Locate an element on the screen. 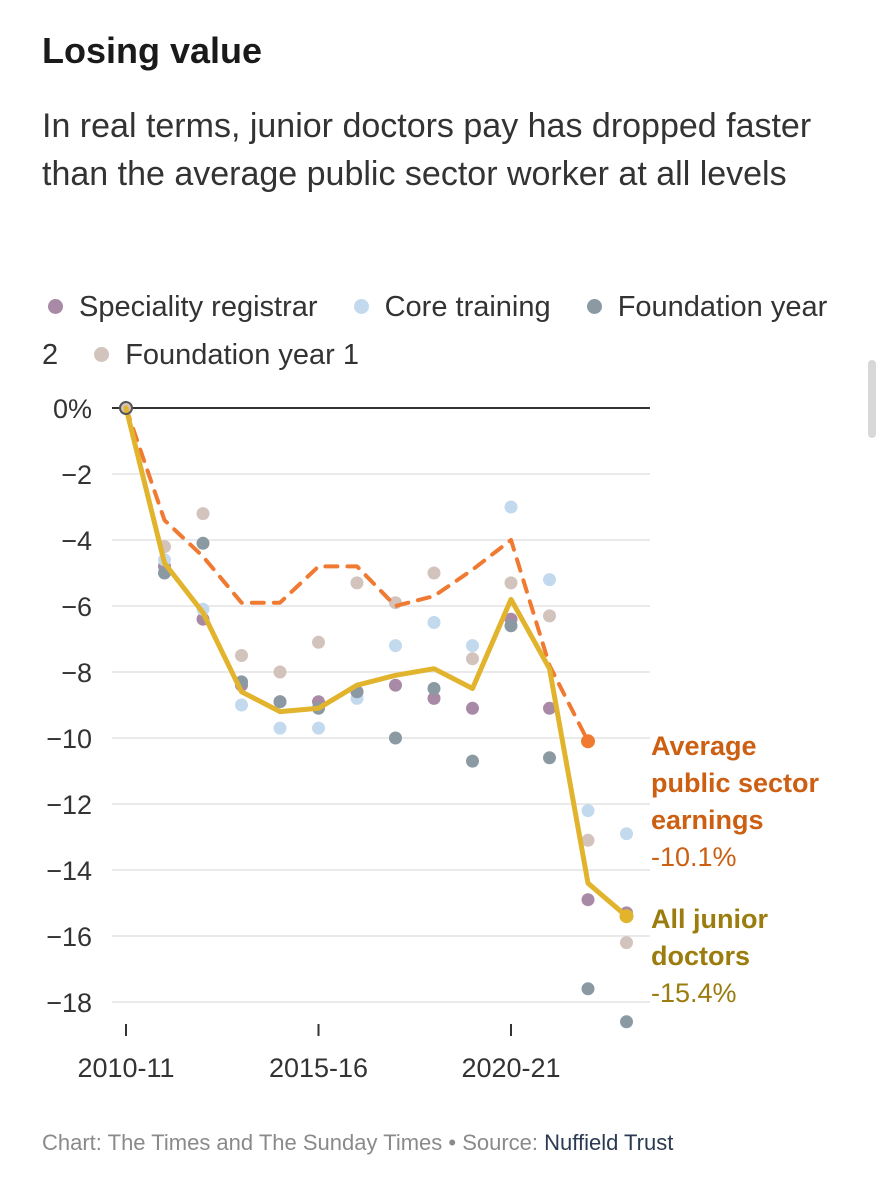 The height and width of the screenshot is (1199, 881). y-tick-label: −4 is located at coordinates (76, 541).